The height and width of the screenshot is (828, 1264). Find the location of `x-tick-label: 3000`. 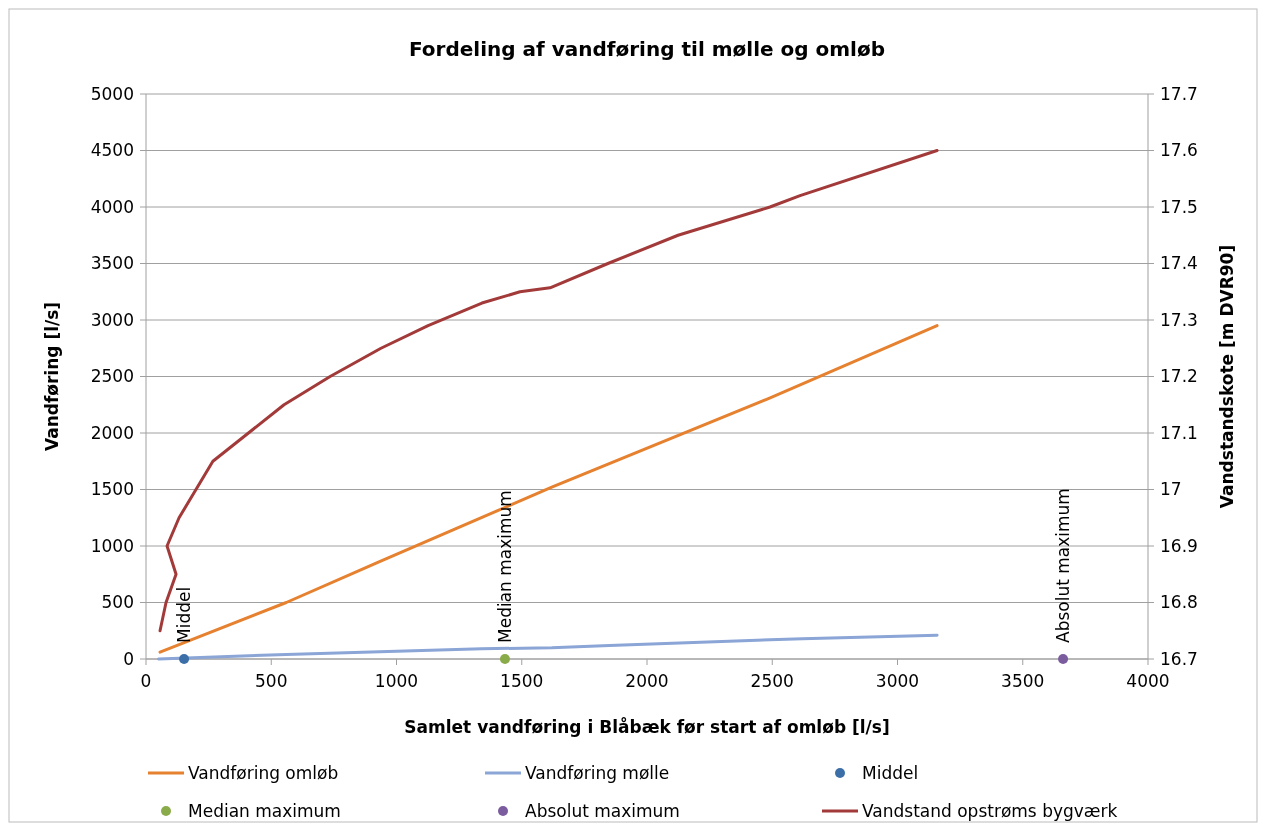

x-tick-label: 3000 is located at coordinates (897, 681).